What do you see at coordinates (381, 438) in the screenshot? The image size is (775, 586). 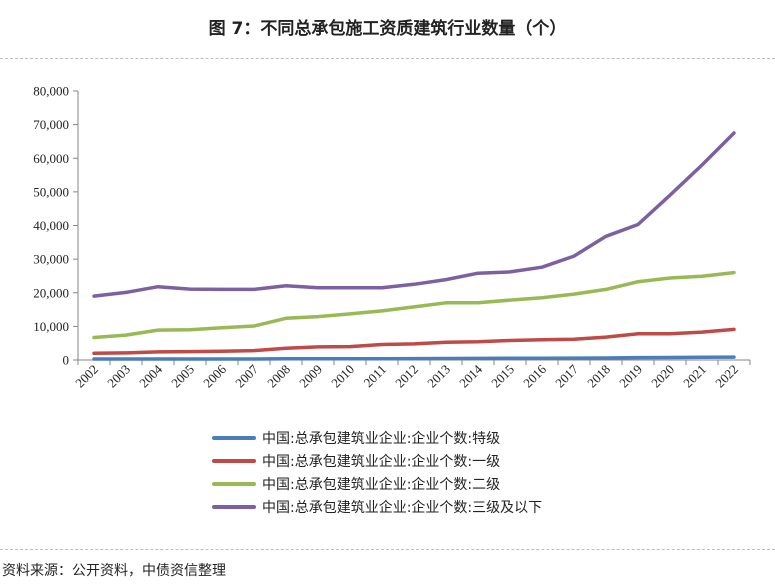 I see `legend-label: 中国:总承包建筑业企业:企业个数:特级` at bounding box center [381, 438].